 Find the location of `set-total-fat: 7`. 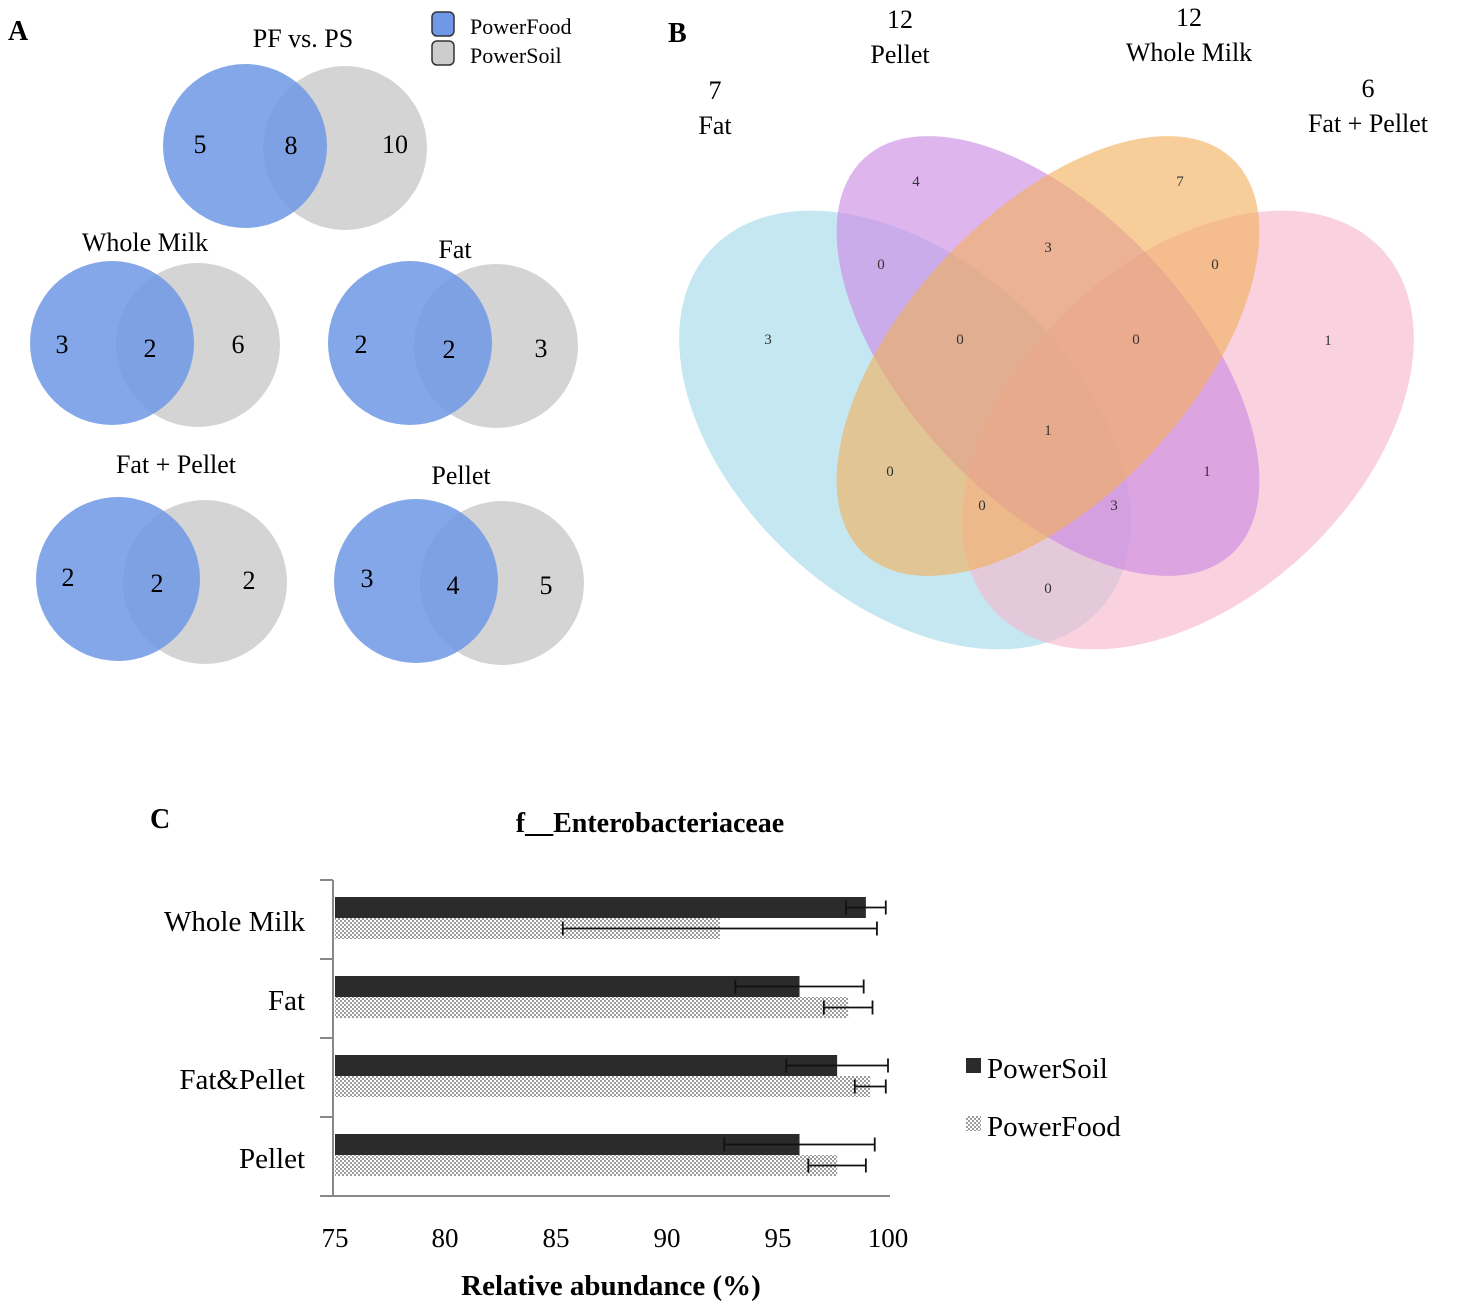

set-total-fat: 7 is located at coordinates (715, 90).